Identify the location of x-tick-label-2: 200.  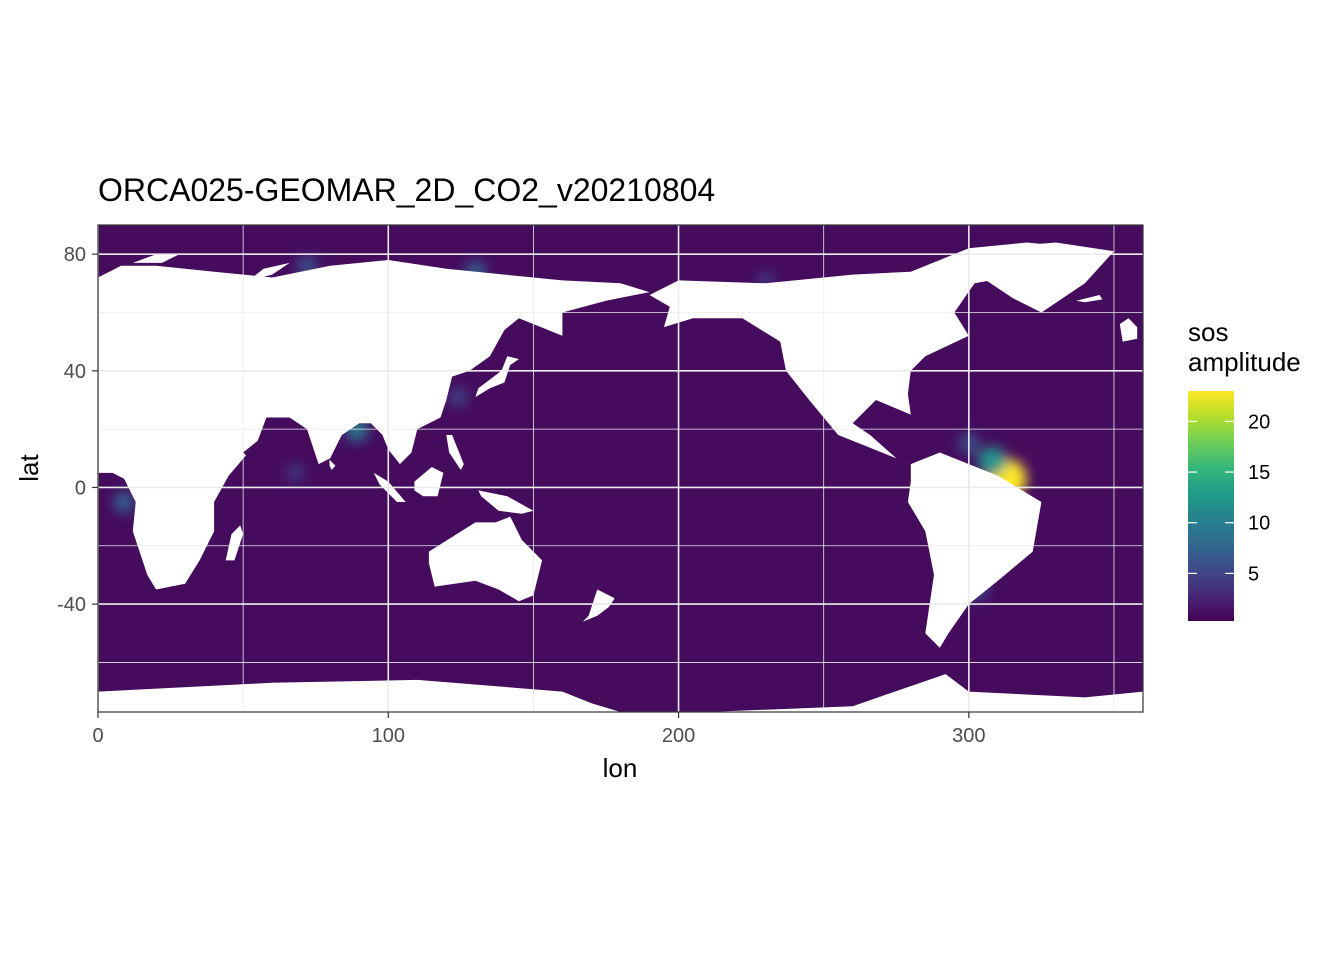
(678, 736).